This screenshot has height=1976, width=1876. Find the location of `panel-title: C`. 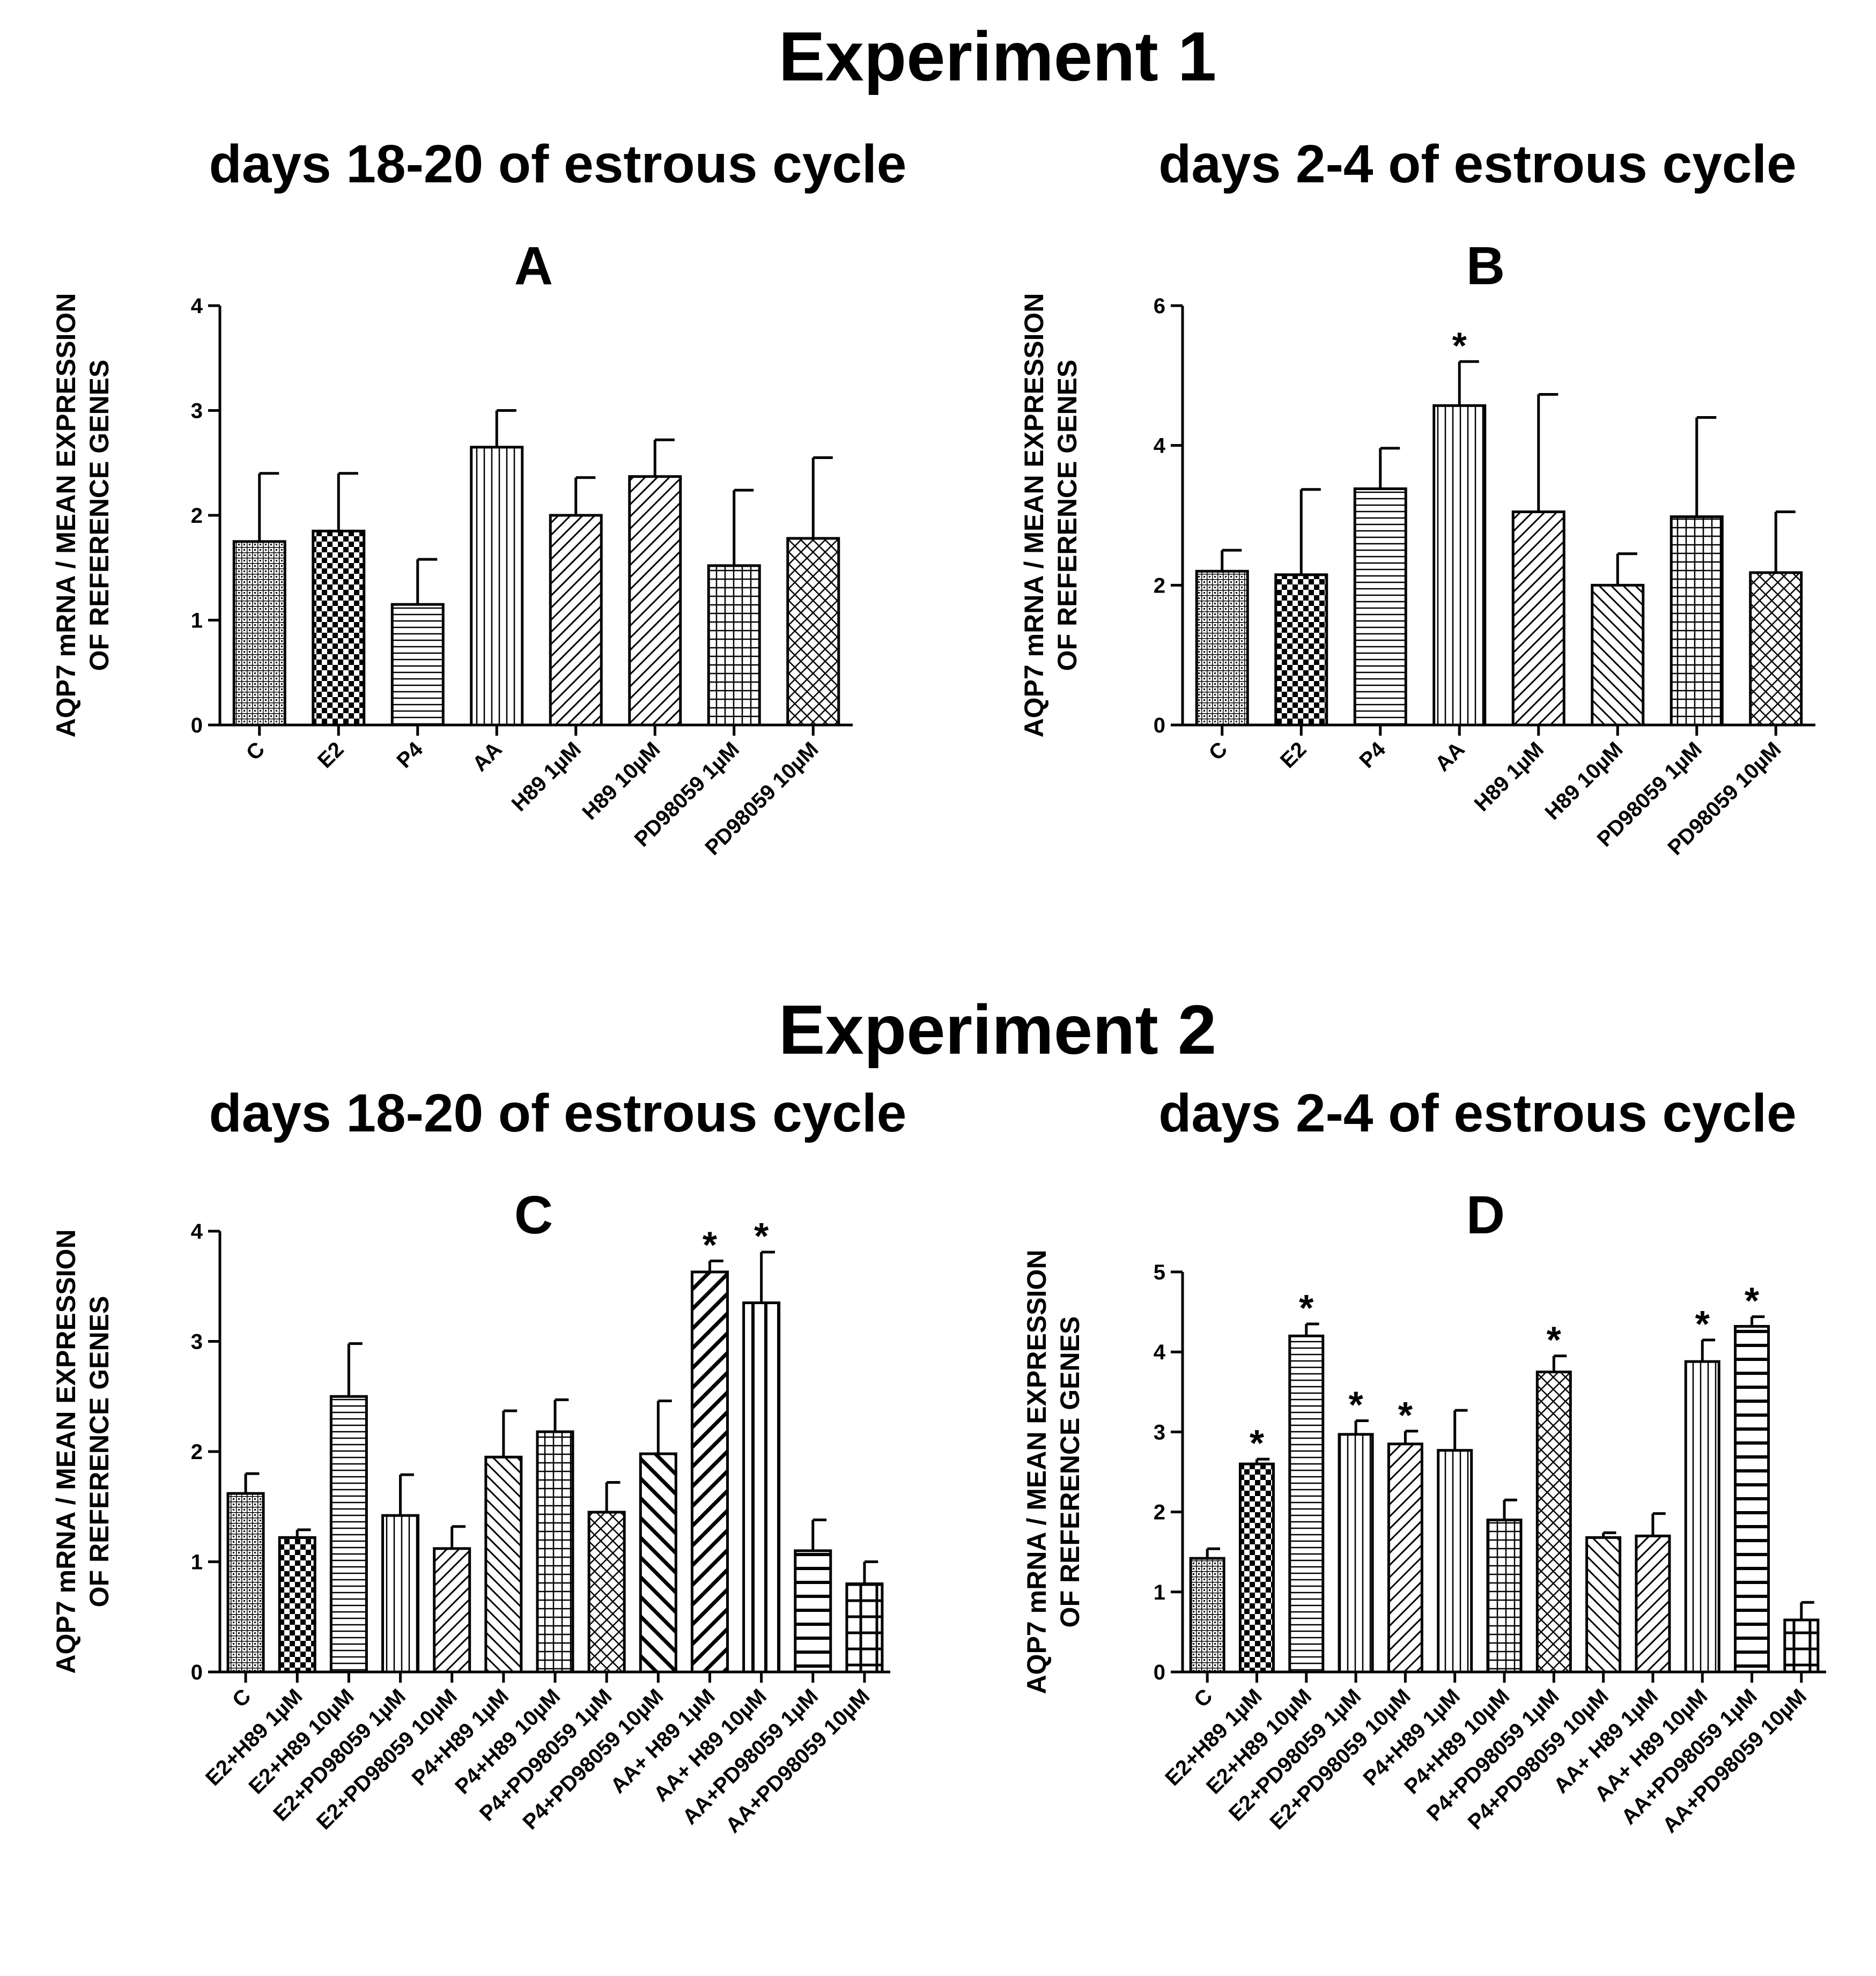

panel-title: C is located at coordinates (533, 1215).